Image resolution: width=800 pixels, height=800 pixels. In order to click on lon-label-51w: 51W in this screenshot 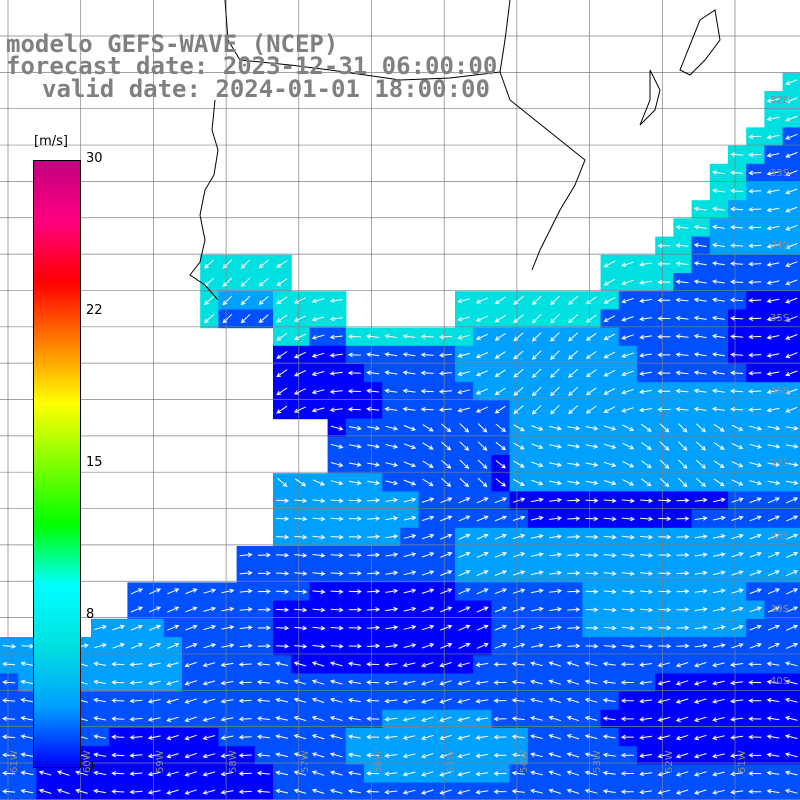, I will do `click(742, 761)`.